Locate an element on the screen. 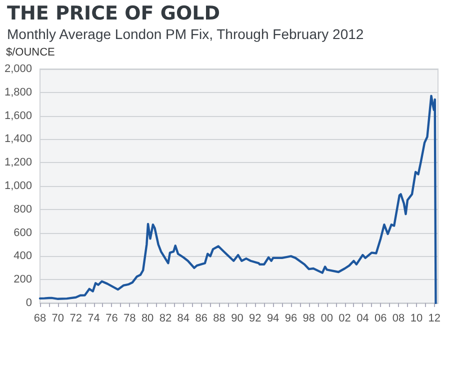 The width and height of the screenshot is (456, 366). x-tick-label: 84 is located at coordinates (183, 318).